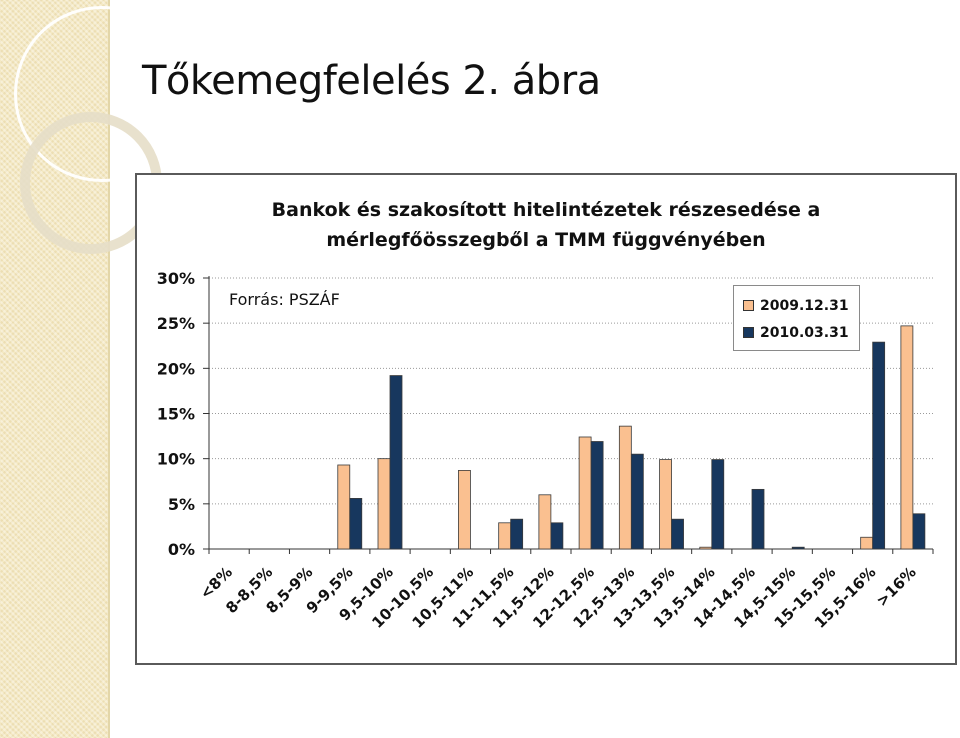 This screenshot has height=738, width=960. Describe the element at coordinates (176, 323) in the screenshot. I see `y-tick-label: 25%` at that location.